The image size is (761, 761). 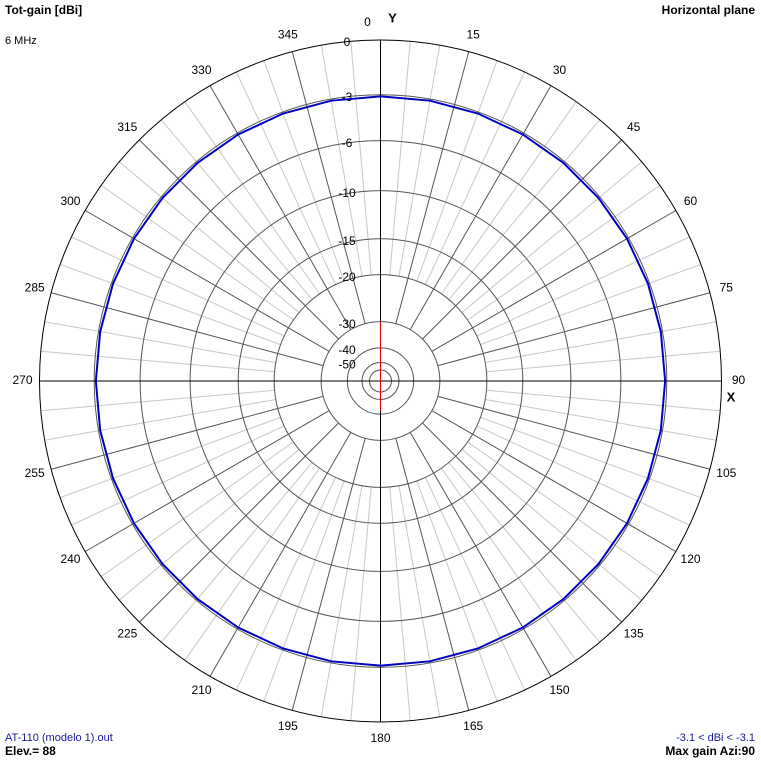 I want to click on angle-tick-label: 225, so click(x=127, y=633).